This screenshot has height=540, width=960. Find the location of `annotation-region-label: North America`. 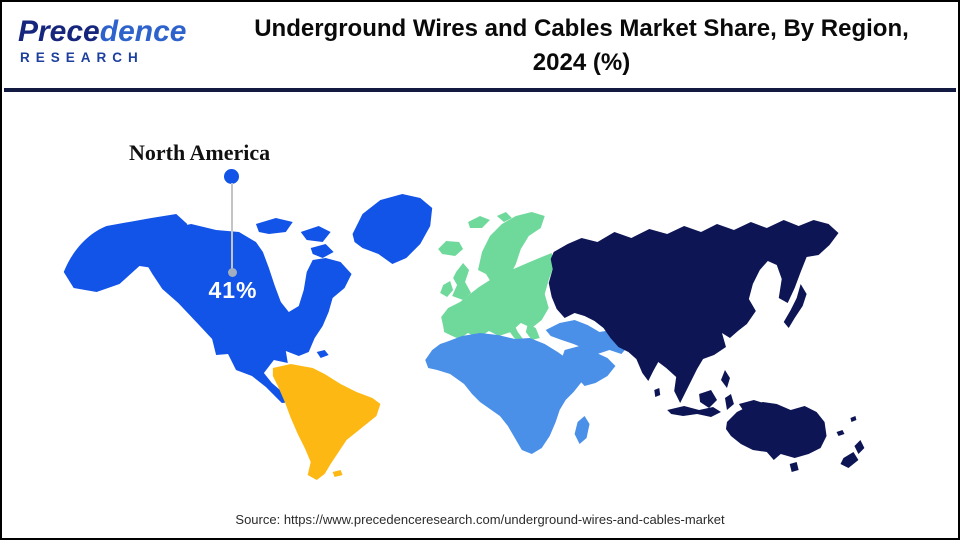

annotation-region-label: North America is located at coordinates (200, 152).